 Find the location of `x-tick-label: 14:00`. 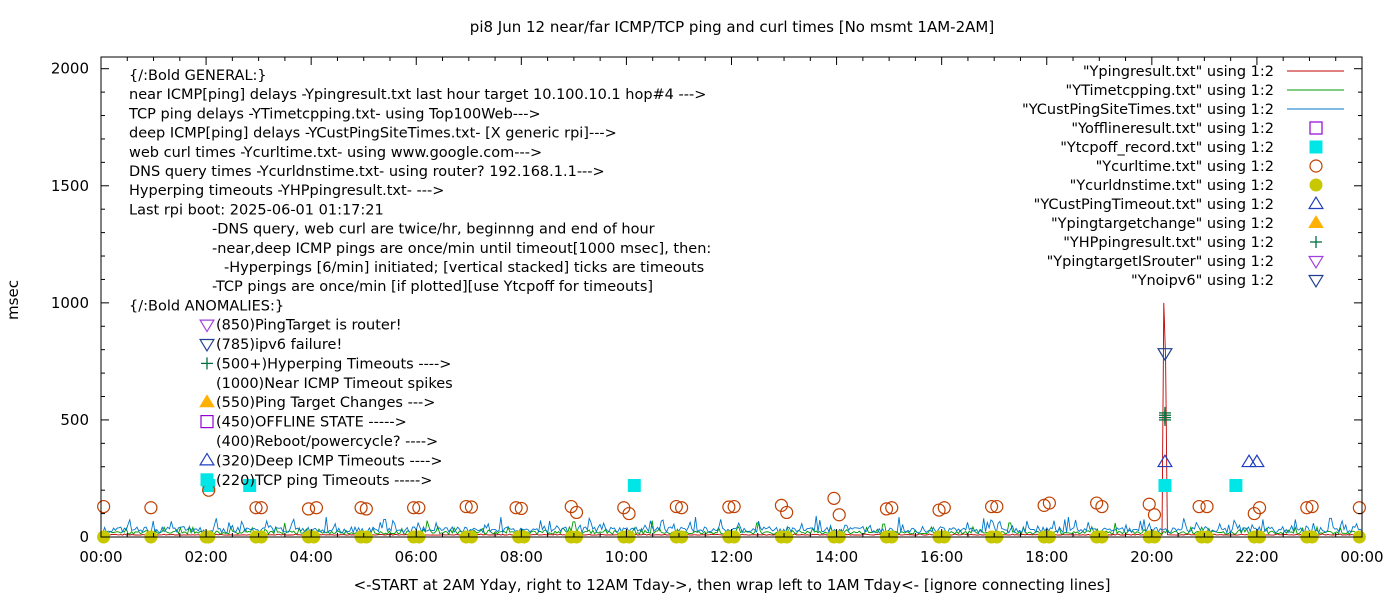

x-tick-label: 14:00 is located at coordinates (836, 557).